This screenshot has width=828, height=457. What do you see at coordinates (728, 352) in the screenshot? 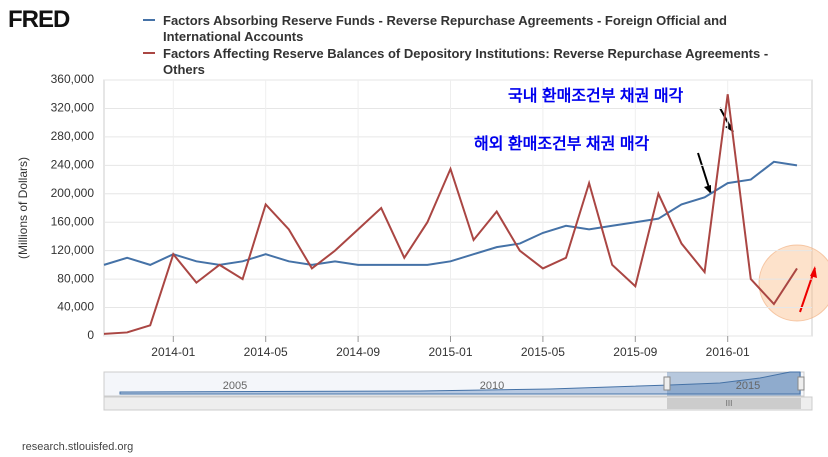
I see `x-tick-label: 2016-01` at bounding box center [728, 352].